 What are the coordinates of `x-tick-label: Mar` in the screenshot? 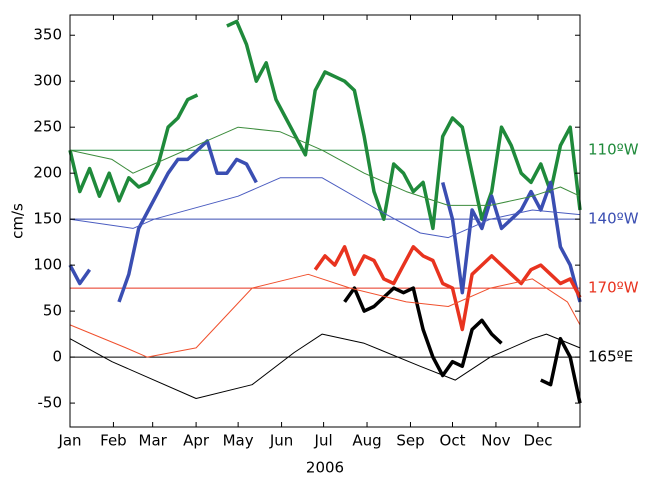 It's located at (153, 441).